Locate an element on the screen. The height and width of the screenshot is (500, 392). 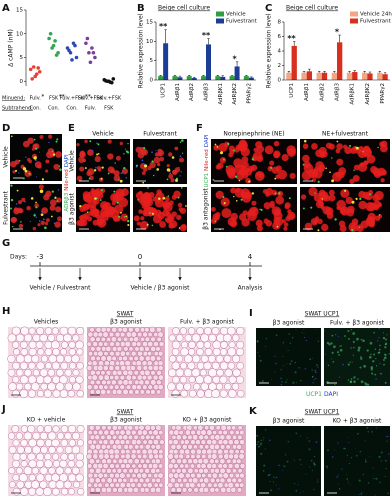
panel-letter: F is located at coordinates (199, 128).